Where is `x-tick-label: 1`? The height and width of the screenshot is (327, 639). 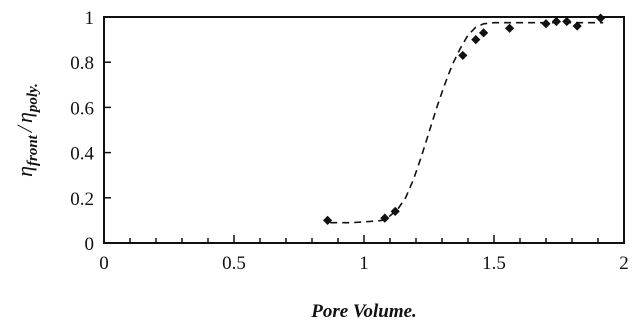
x-tick-label: 1 is located at coordinates (364, 263).